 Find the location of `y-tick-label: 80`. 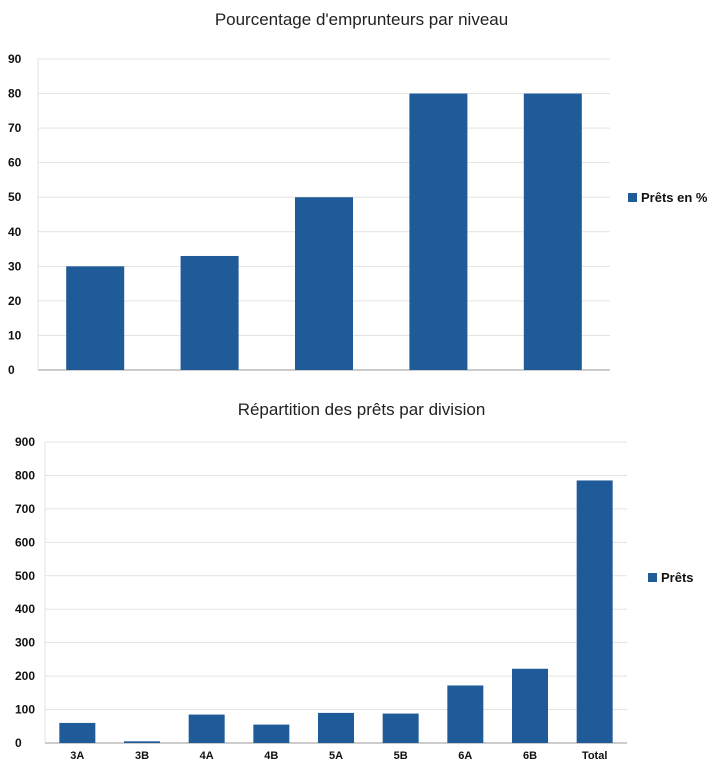

y-tick-label: 80 is located at coordinates (15, 94).